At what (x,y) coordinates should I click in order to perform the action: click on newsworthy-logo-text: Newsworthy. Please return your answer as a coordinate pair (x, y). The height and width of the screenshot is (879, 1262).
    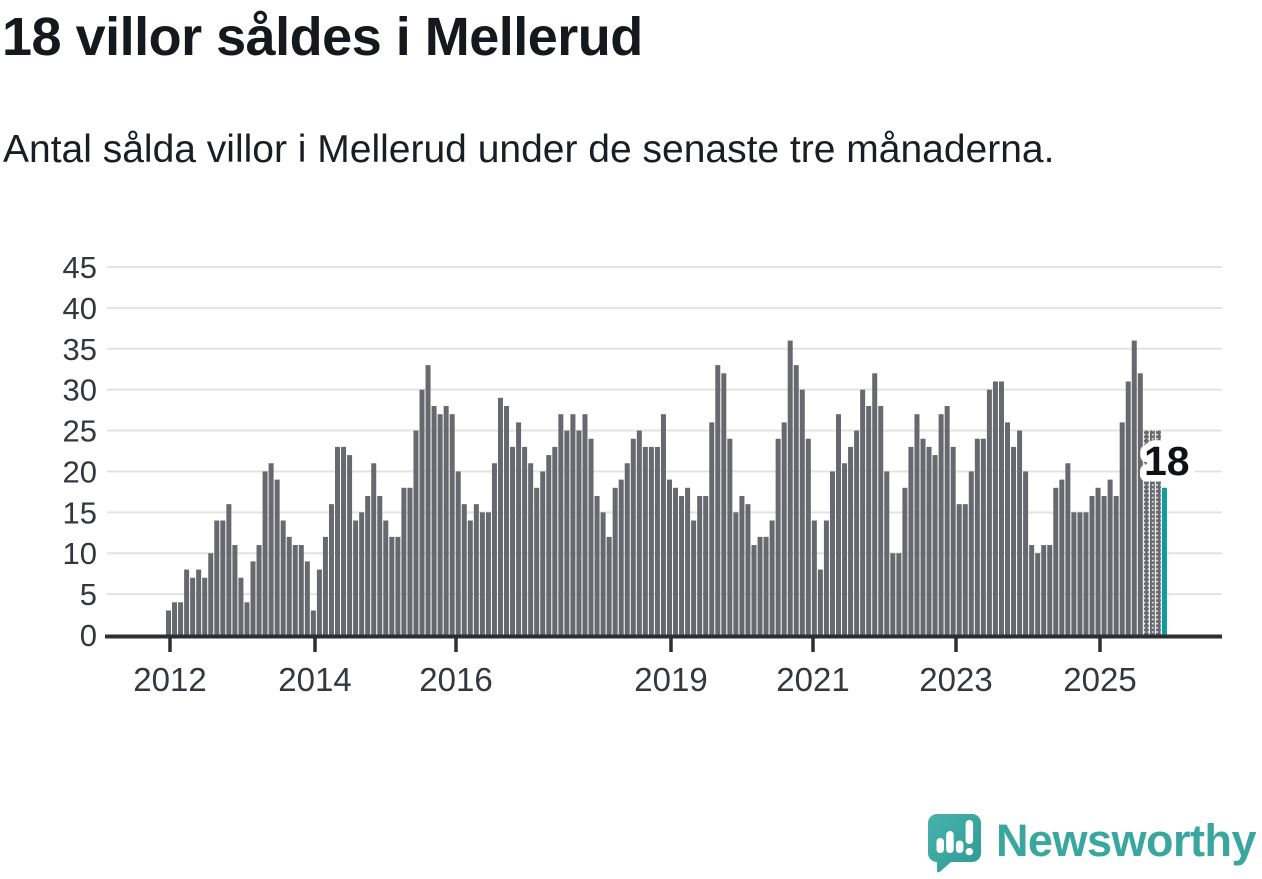
    Looking at the image, I should click on (1126, 840).